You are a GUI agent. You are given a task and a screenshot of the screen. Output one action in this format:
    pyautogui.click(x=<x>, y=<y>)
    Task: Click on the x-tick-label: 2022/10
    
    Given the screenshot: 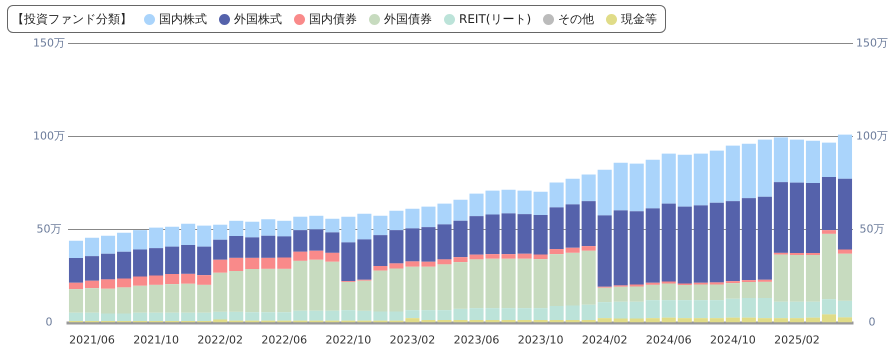 What is the action you would take?
    pyautogui.click(x=349, y=339)
    